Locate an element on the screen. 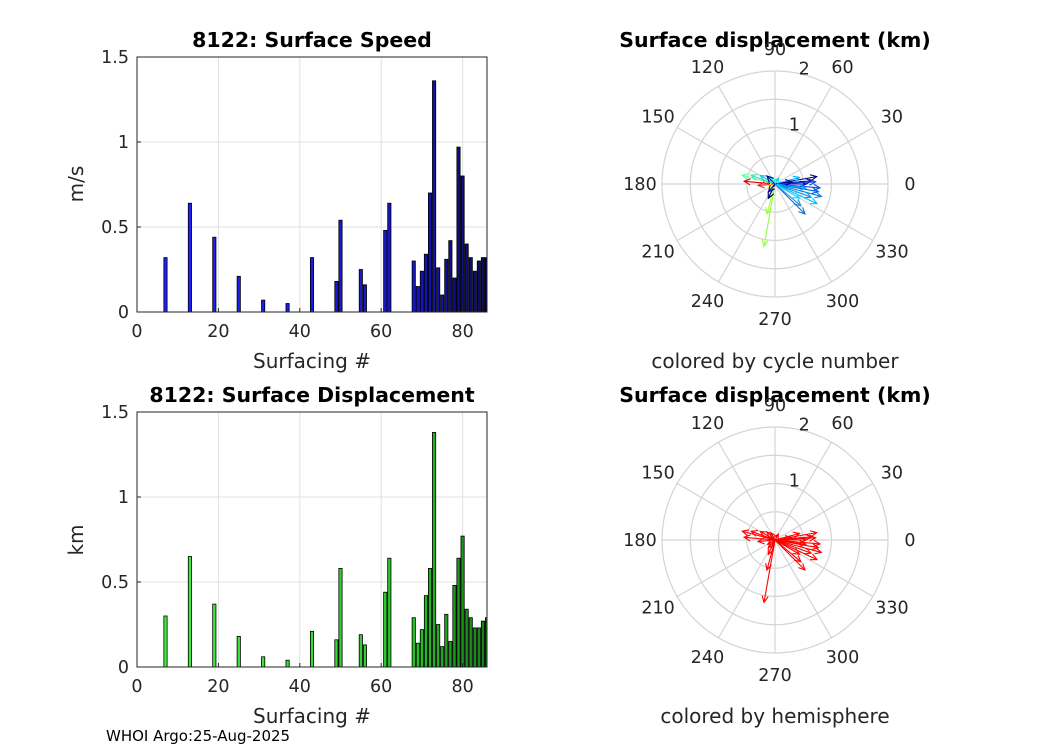 This screenshot has width=1050, height=750. speed-y-ticks: 0 0.5 1 1.5 is located at coordinates (121, 185).